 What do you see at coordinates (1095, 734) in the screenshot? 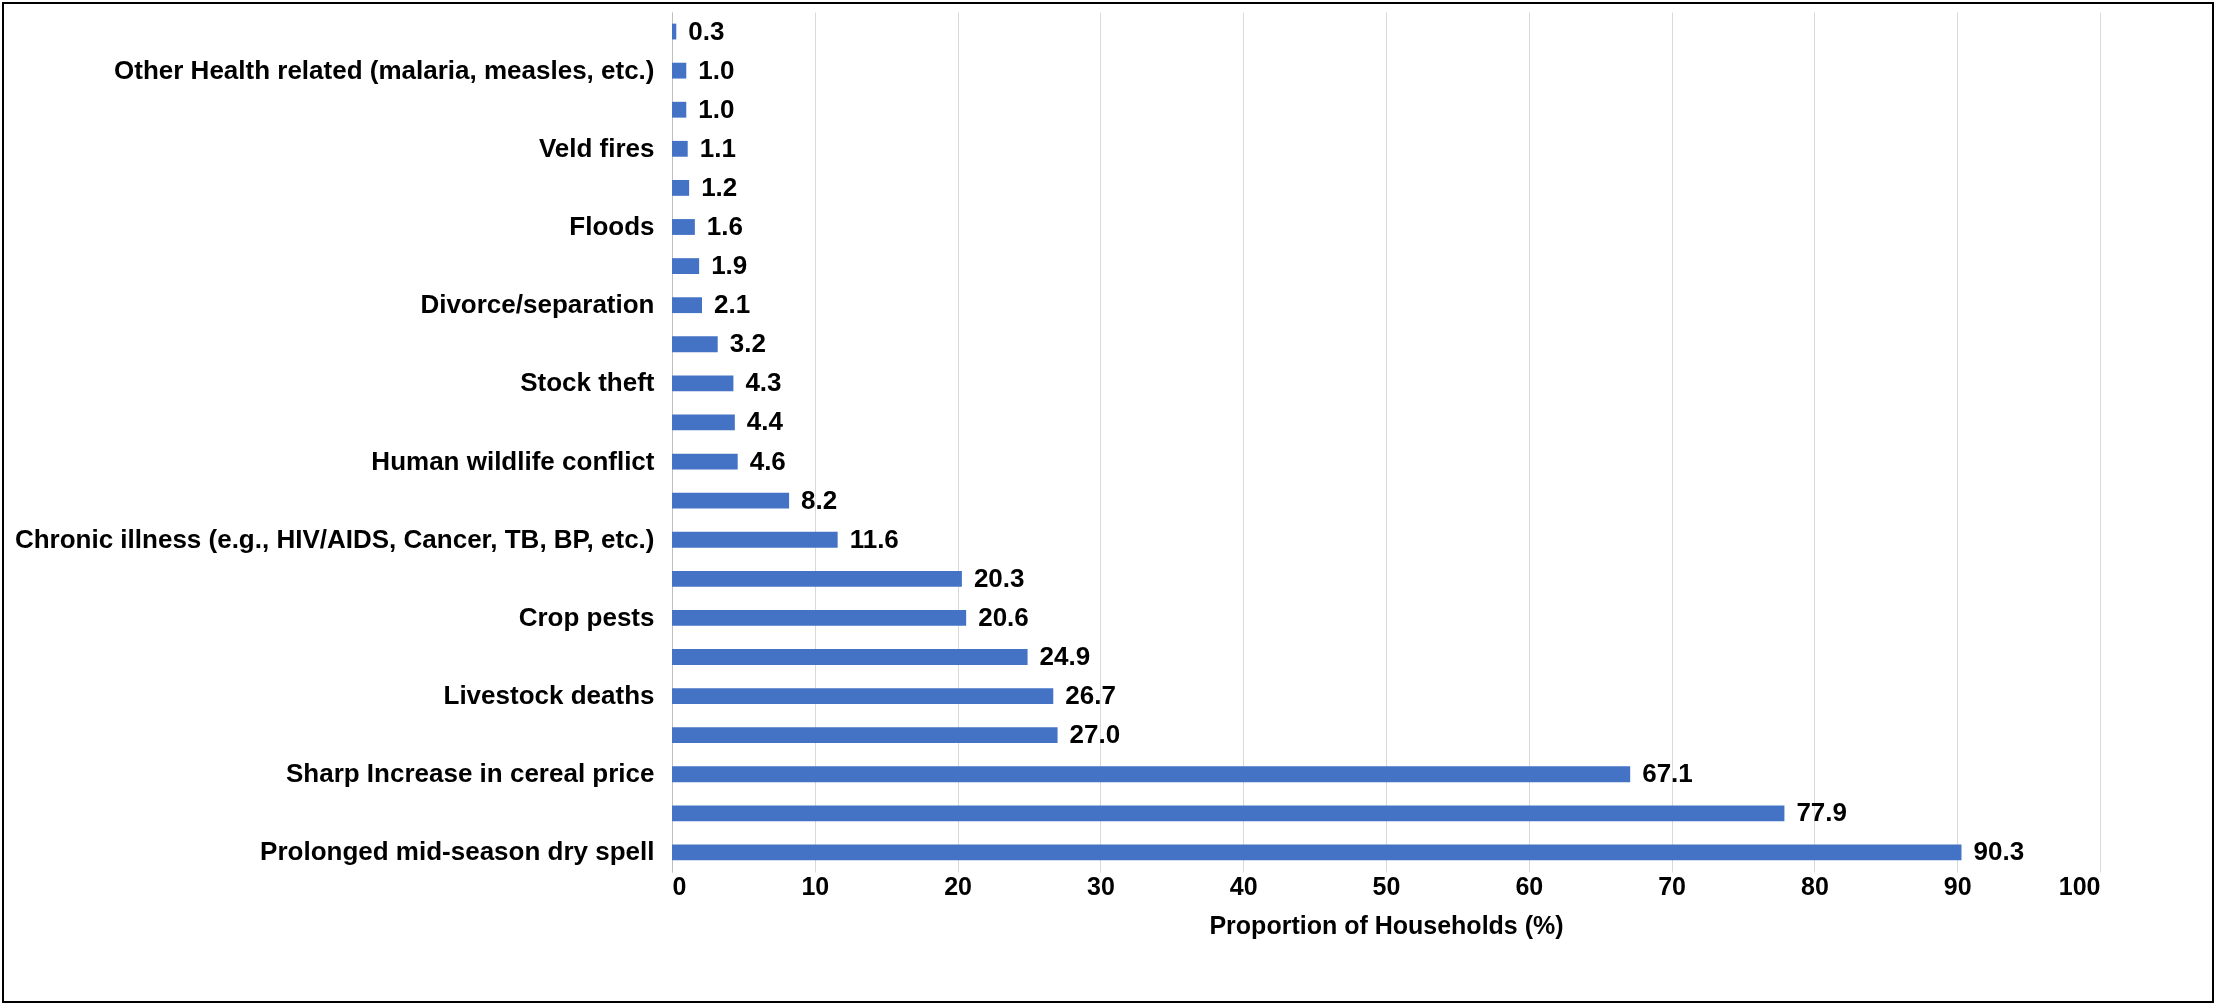
I see `data-label: 27.0` at bounding box center [1095, 734].